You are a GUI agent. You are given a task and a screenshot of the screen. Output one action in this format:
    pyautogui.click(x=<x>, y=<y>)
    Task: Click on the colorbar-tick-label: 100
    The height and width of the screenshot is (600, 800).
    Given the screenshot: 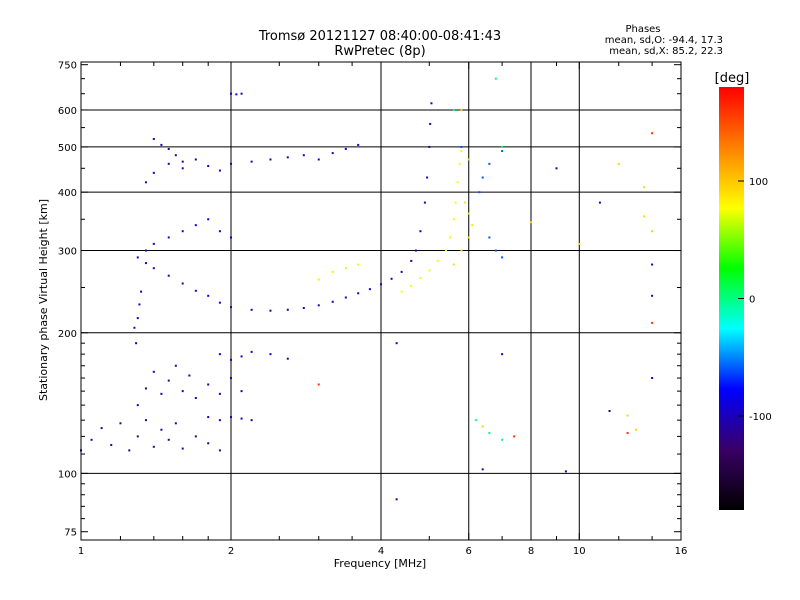 What is the action you would take?
    pyautogui.click(x=758, y=182)
    